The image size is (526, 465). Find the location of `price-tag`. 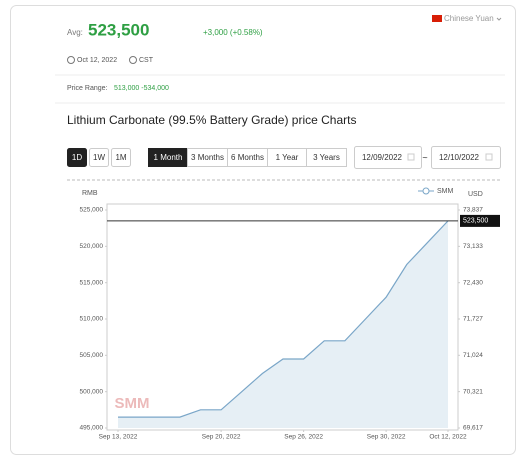

price-tag is located at coordinates (480, 220).